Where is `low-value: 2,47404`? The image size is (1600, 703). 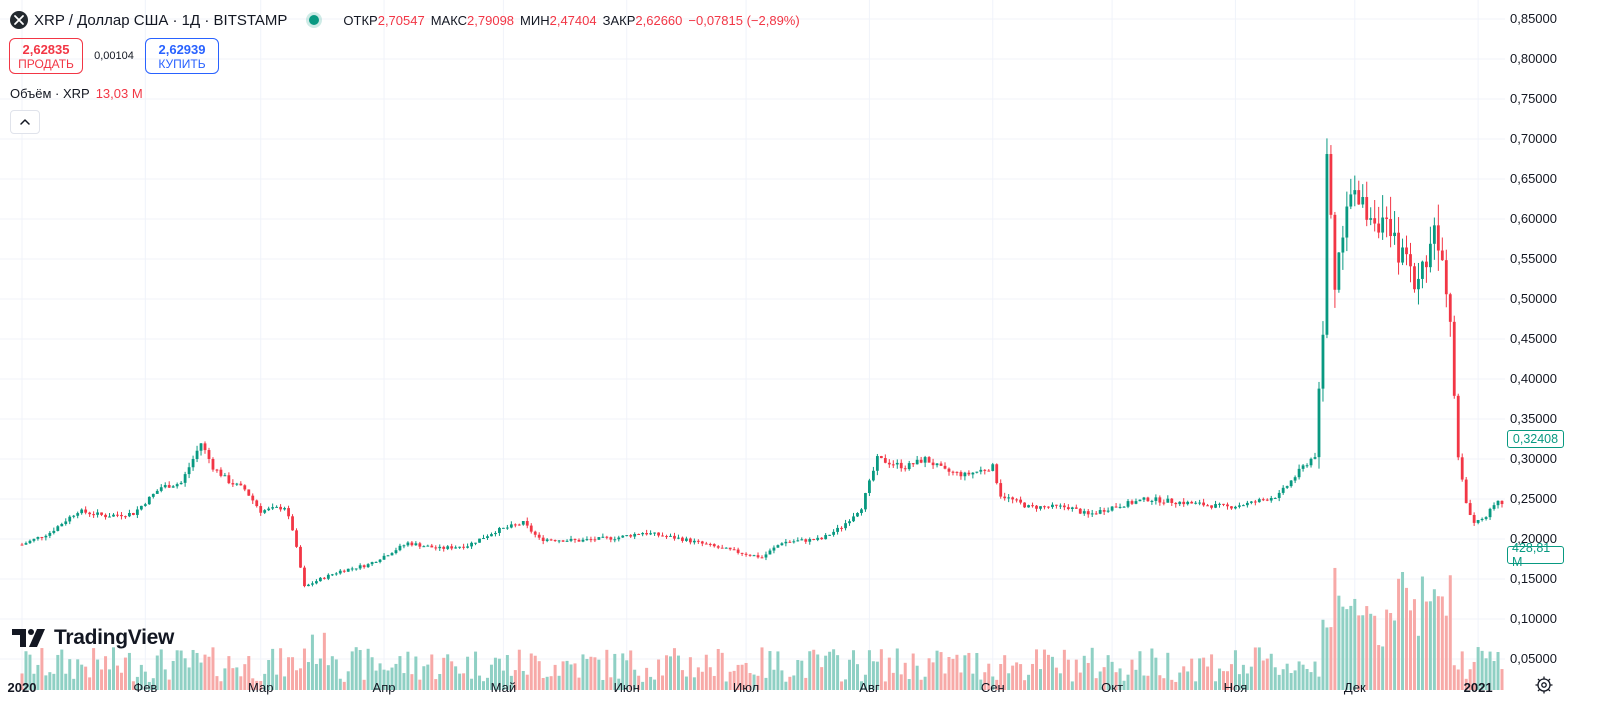
low-value: 2,47404 is located at coordinates (573, 20).